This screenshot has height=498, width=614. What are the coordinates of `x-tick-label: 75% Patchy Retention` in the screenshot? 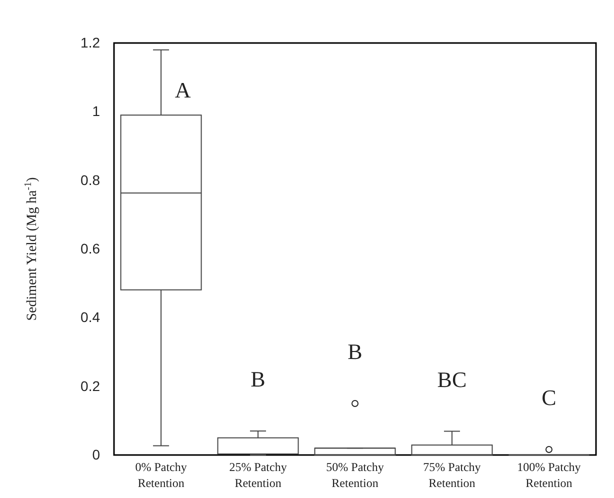 It's located at (452, 475).